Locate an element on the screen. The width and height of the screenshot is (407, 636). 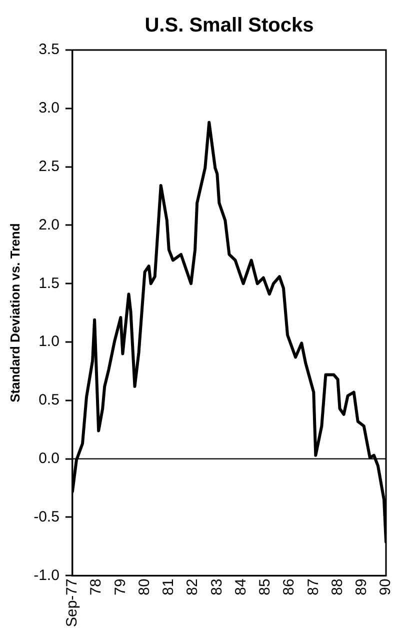
y-tick-label: 3.5 is located at coordinates (49, 49).